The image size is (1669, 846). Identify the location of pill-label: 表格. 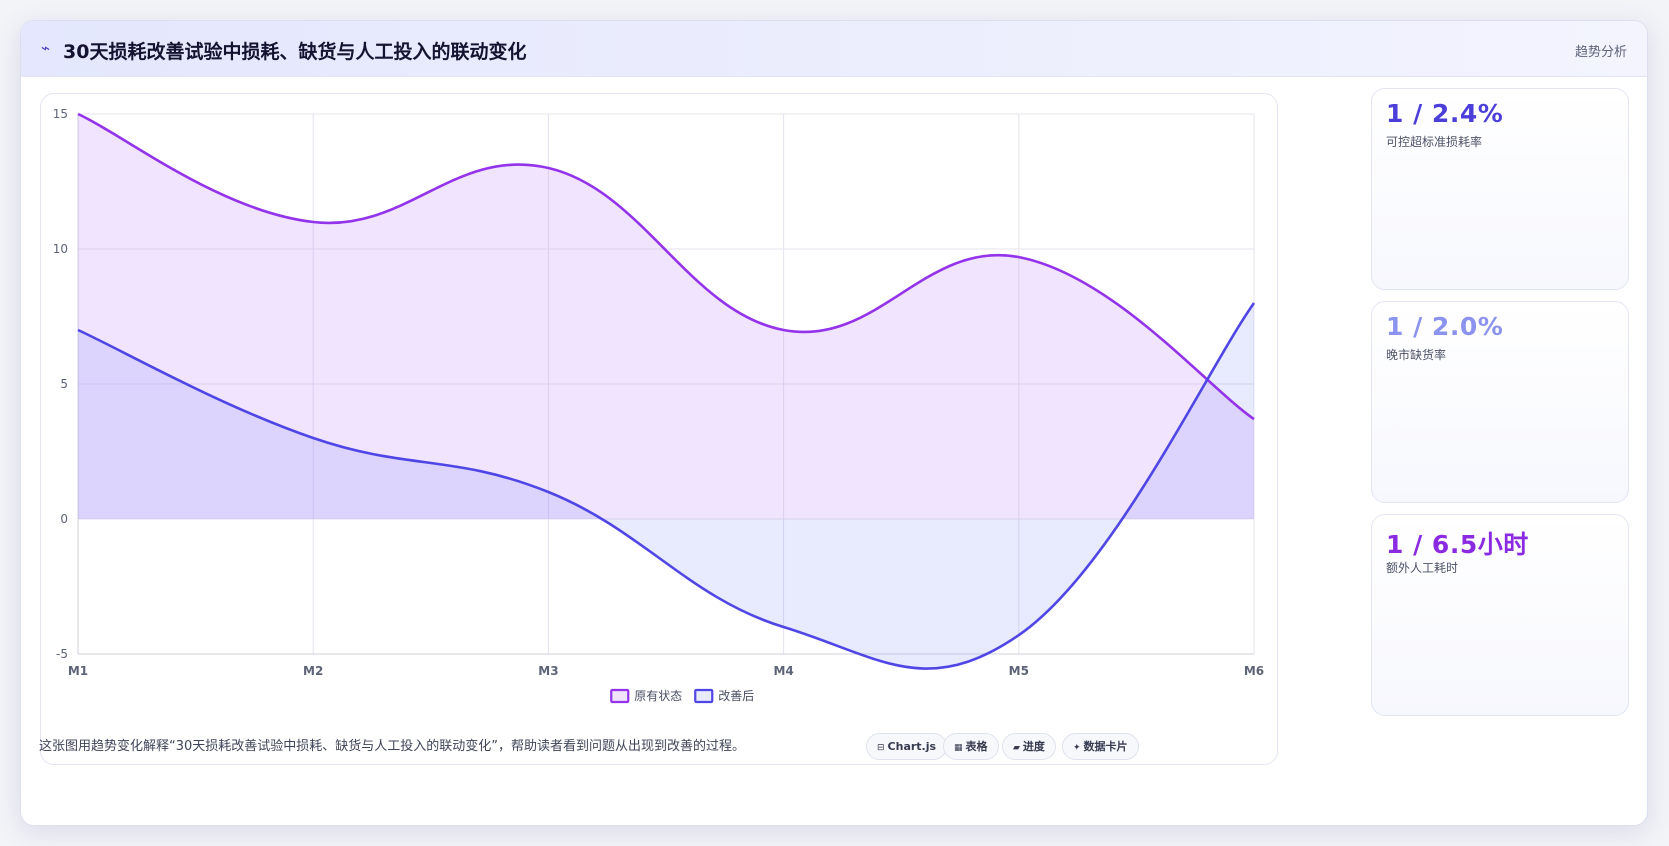
(976, 746).